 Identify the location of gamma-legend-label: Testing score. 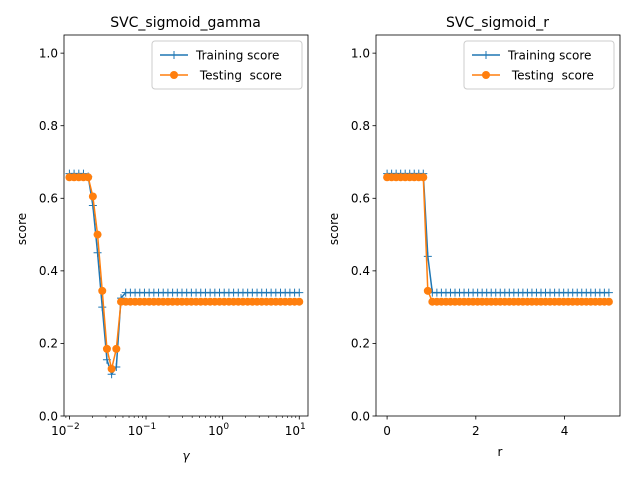
(239, 75).